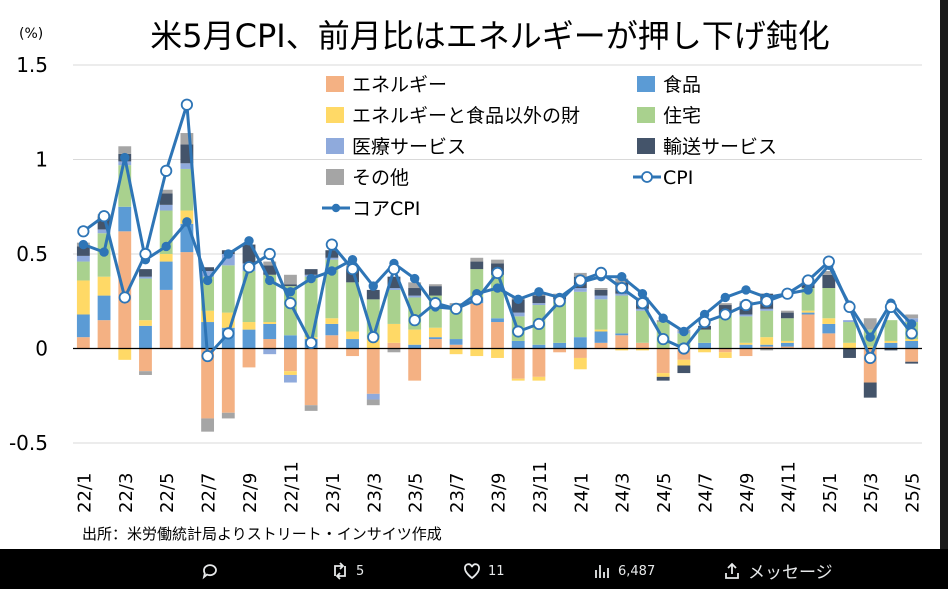  I want to click on x-tick-label: 22/1, so click(84, 493).